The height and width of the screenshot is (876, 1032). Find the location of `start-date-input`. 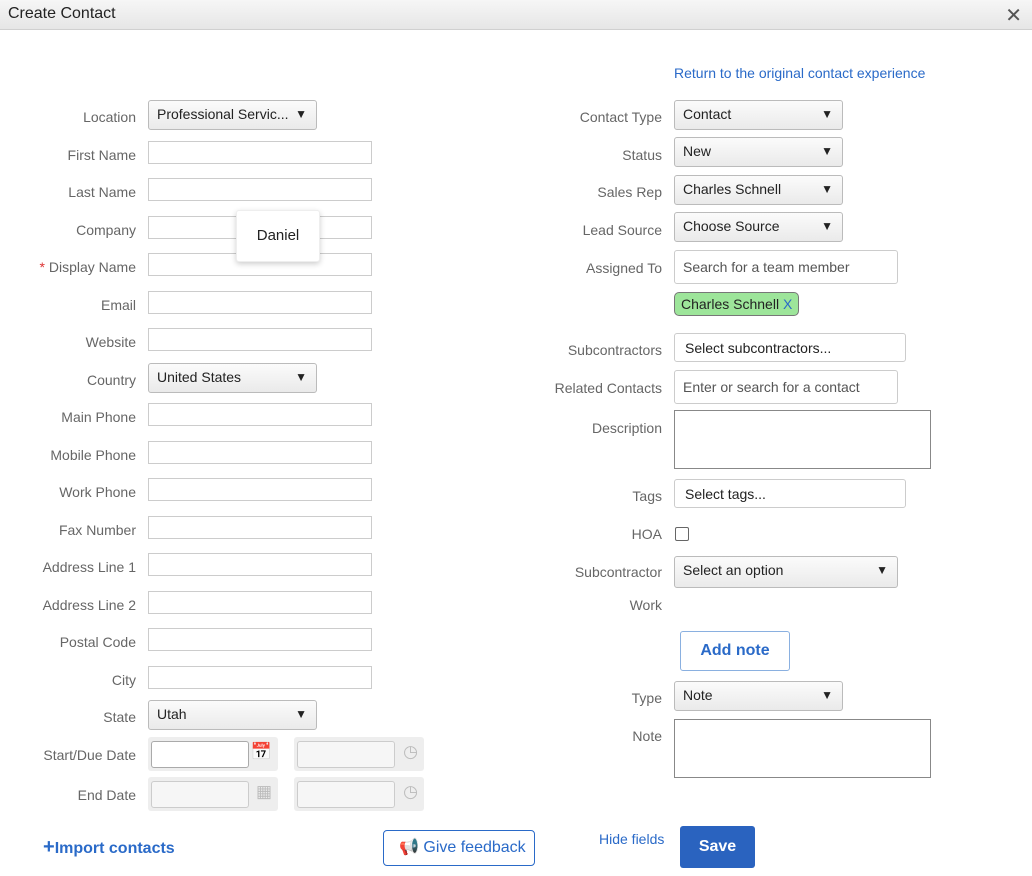

start-date-input is located at coordinates (200, 754).